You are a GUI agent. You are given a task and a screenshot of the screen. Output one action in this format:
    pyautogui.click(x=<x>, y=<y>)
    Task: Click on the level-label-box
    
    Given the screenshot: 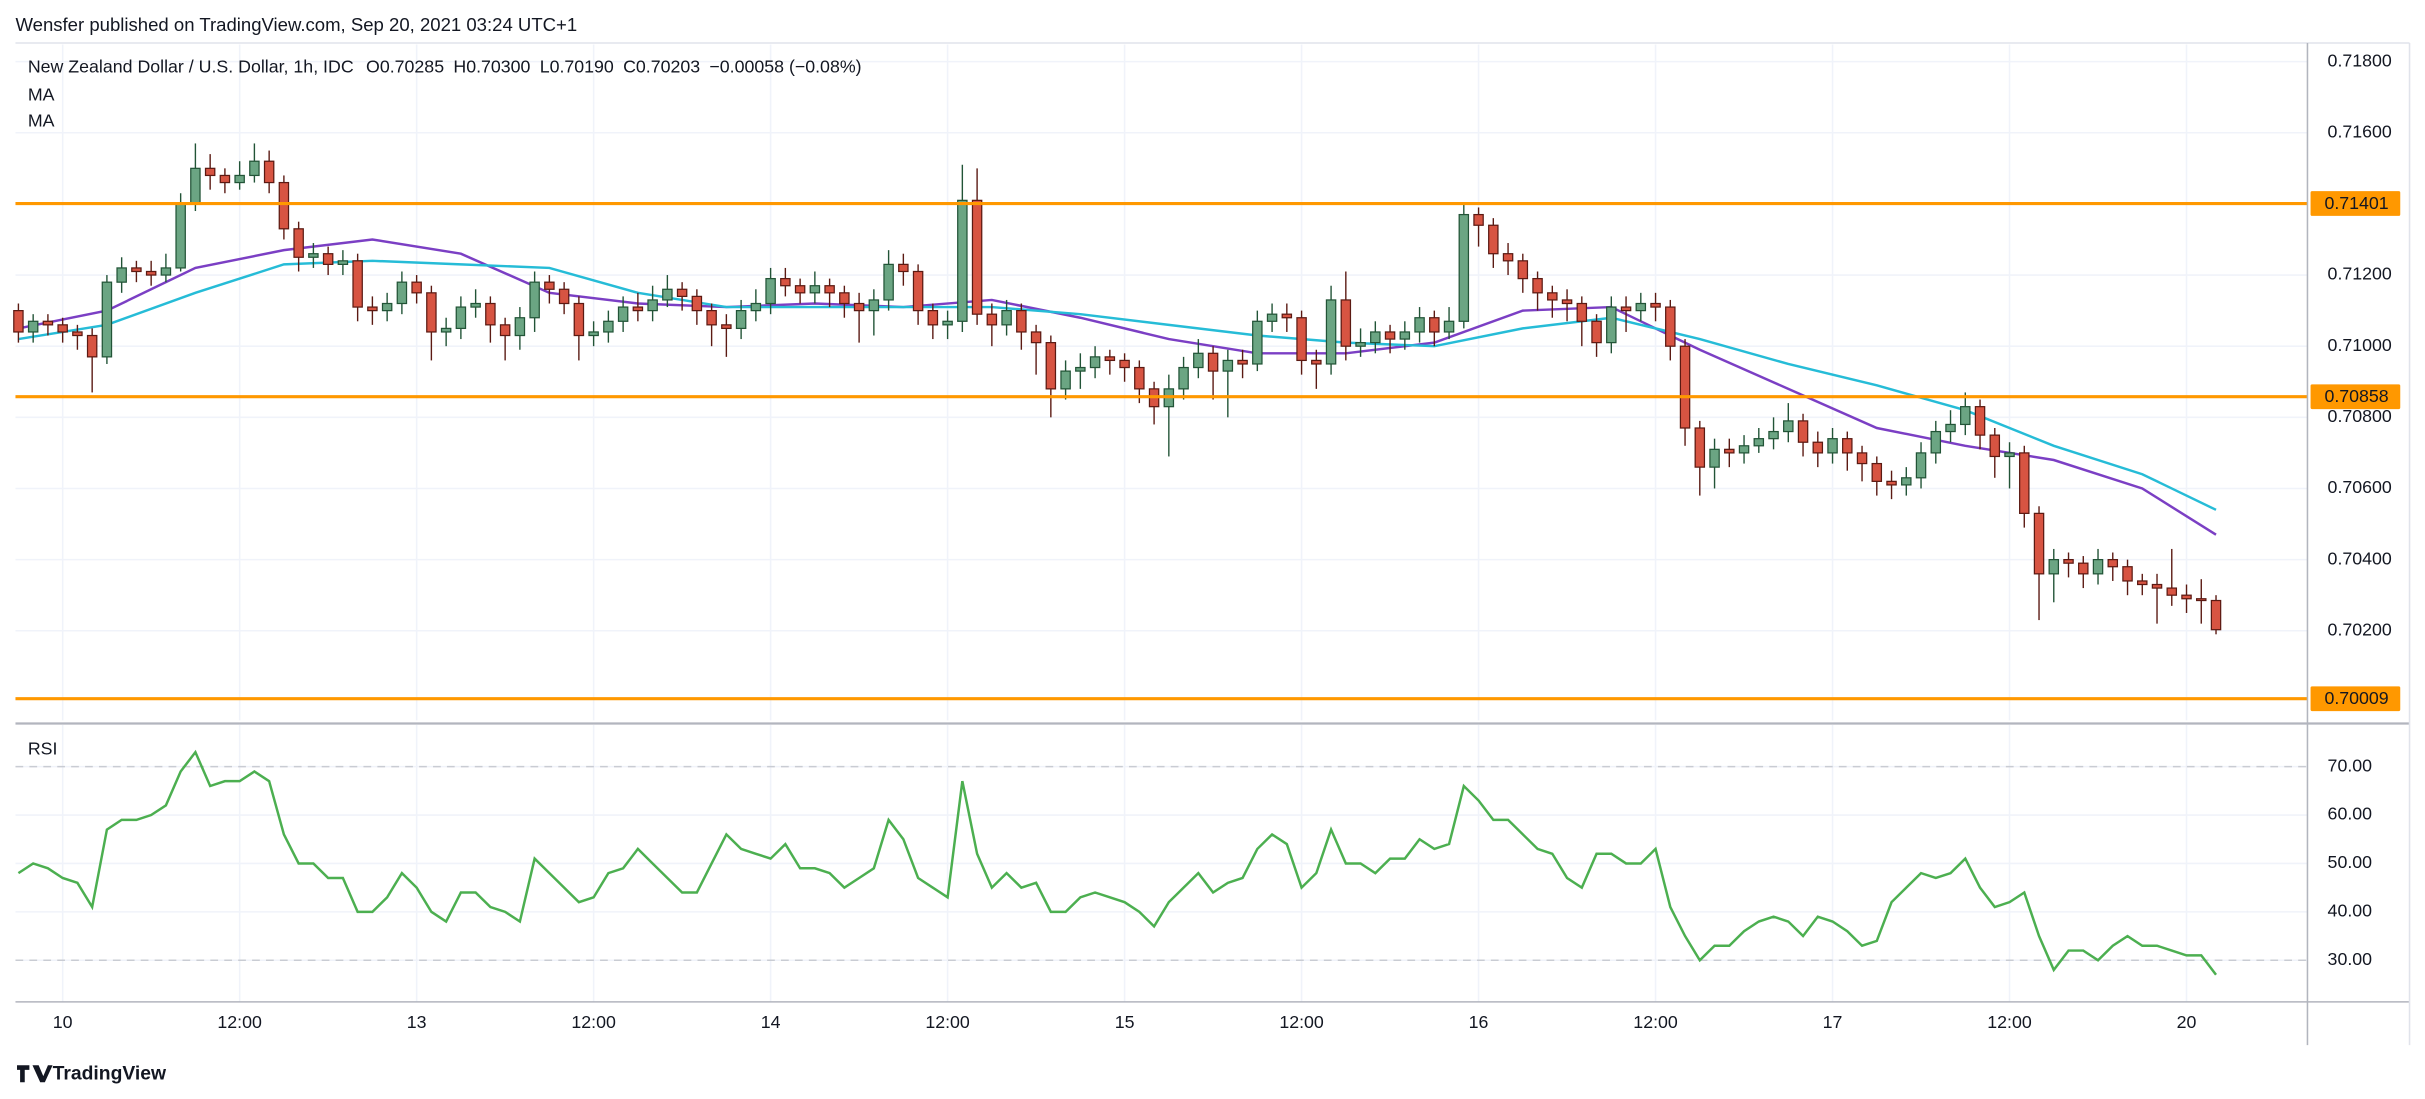 What is the action you would take?
    pyautogui.click(x=2355, y=699)
    